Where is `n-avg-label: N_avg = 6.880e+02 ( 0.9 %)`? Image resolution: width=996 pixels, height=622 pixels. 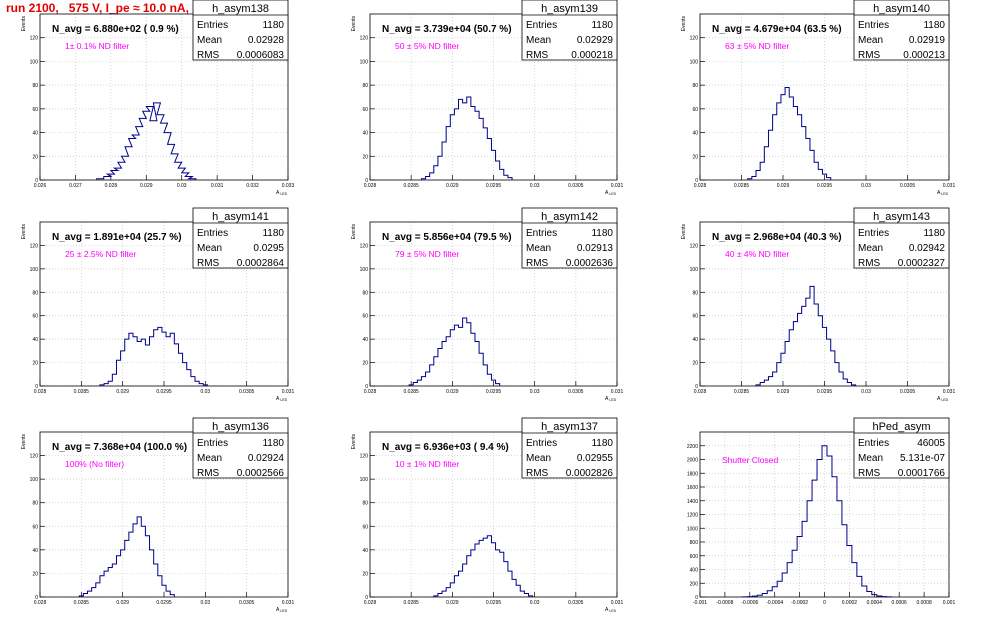 n-avg-label: N_avg = 6.880e+02 ( 0.9 %) is located at coordinates (115, 29).